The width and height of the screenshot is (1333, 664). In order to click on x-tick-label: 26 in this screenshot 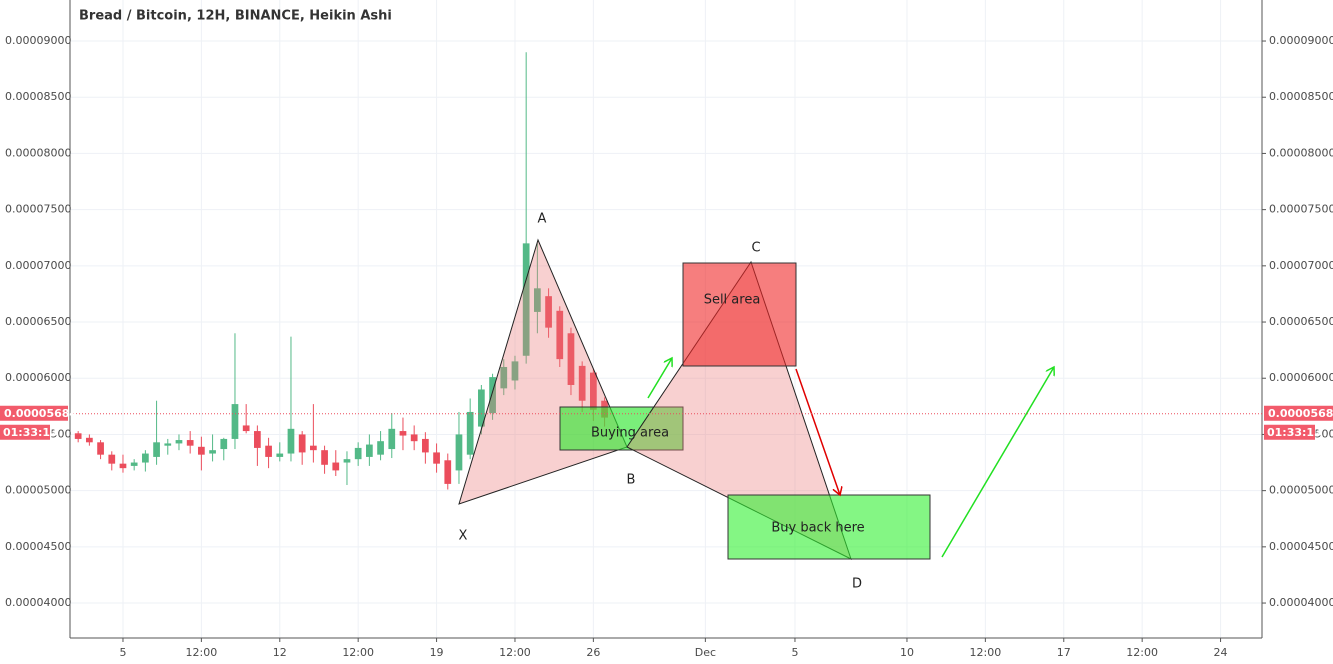, I will do `click(593, 652)`.